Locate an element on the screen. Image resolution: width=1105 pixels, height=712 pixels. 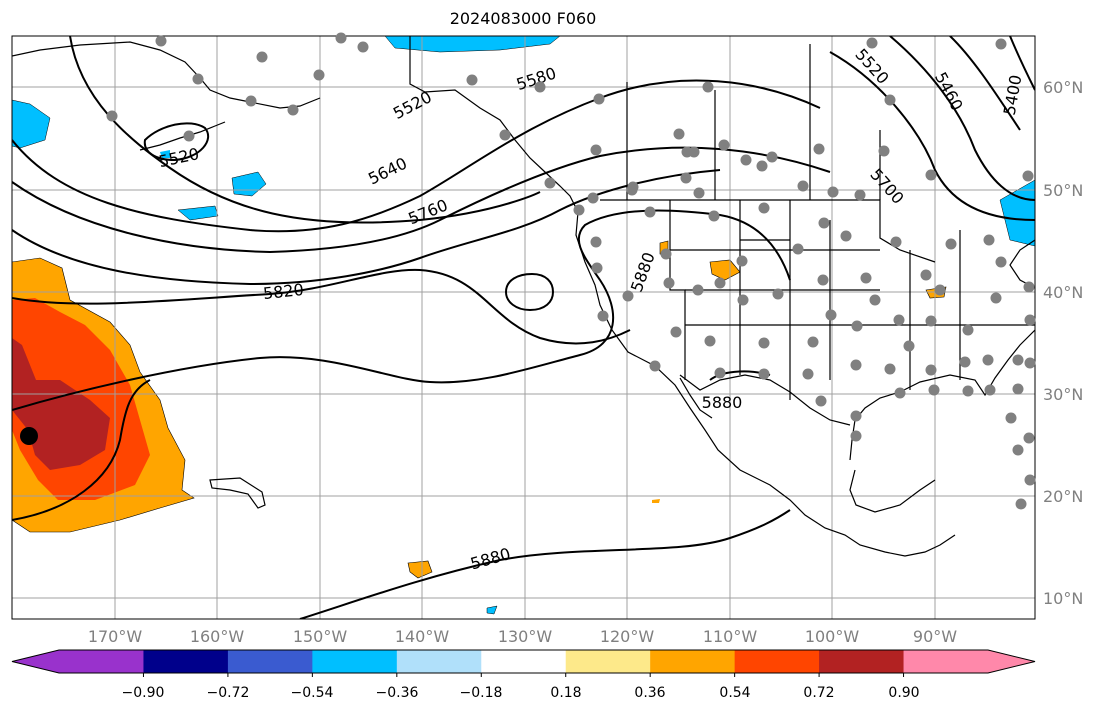
lon-label: 120°W is located at coordinates (627, 636).